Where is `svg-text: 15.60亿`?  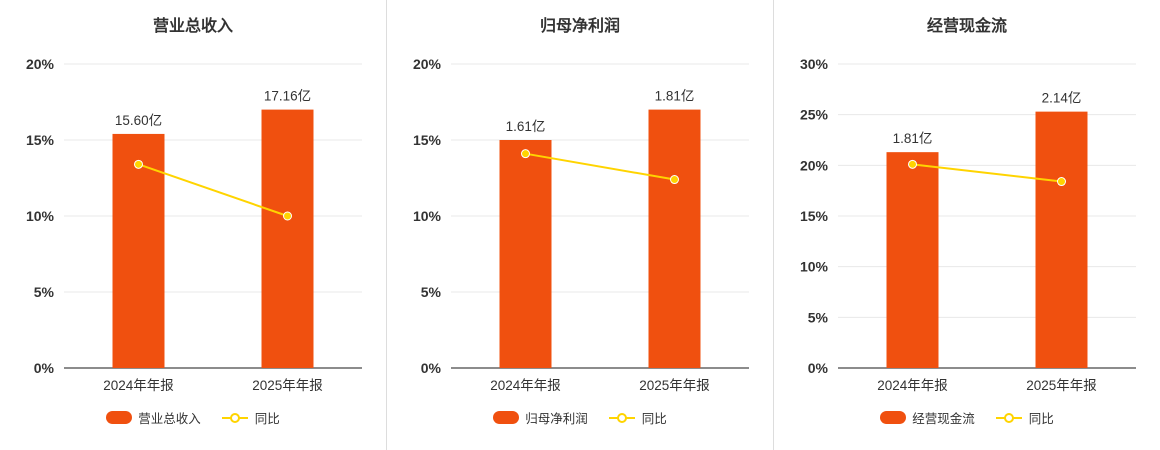 svg-text: 15.60亿 is located at coordinates (138, 120).